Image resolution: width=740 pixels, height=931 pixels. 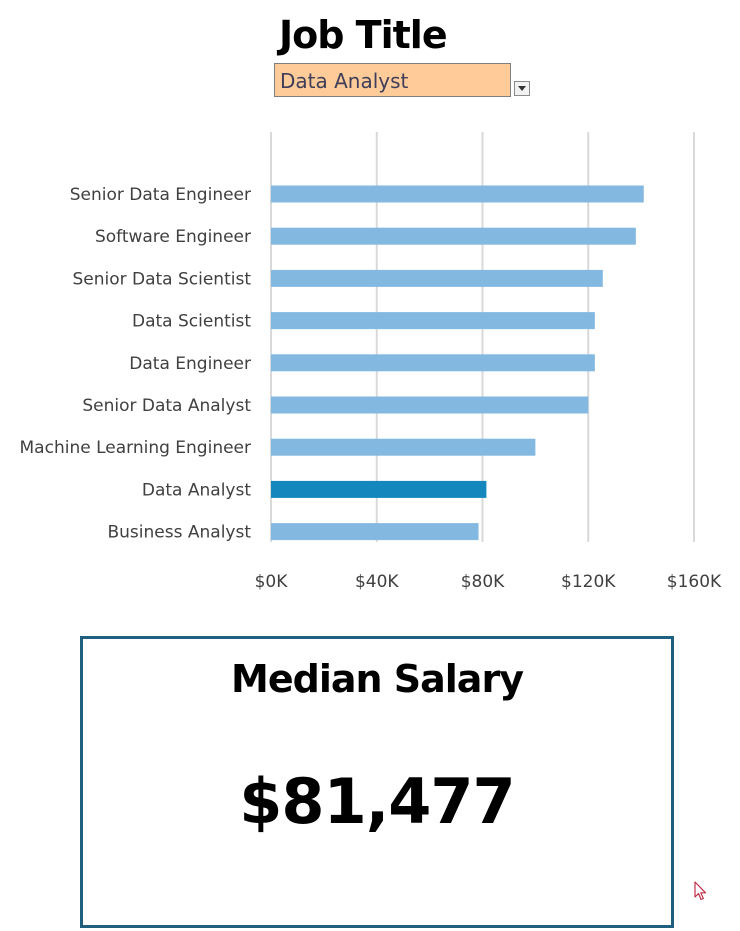 I want to click on bar-data-scientist, so click(x=433, y=321).